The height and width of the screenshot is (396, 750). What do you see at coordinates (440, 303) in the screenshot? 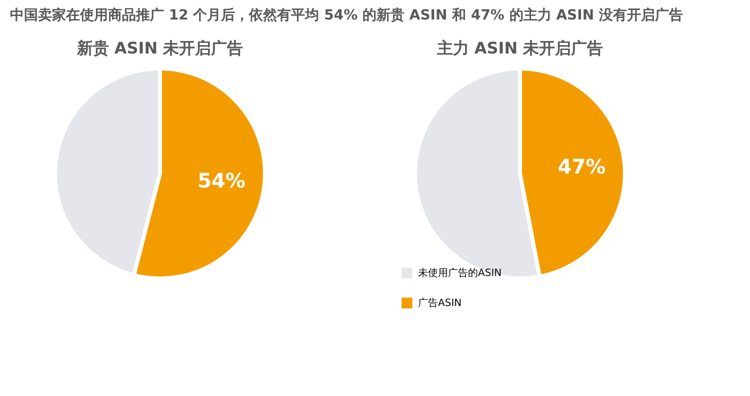
I see `legend-label: 广告ASIN` at bounding box center [440, 303].